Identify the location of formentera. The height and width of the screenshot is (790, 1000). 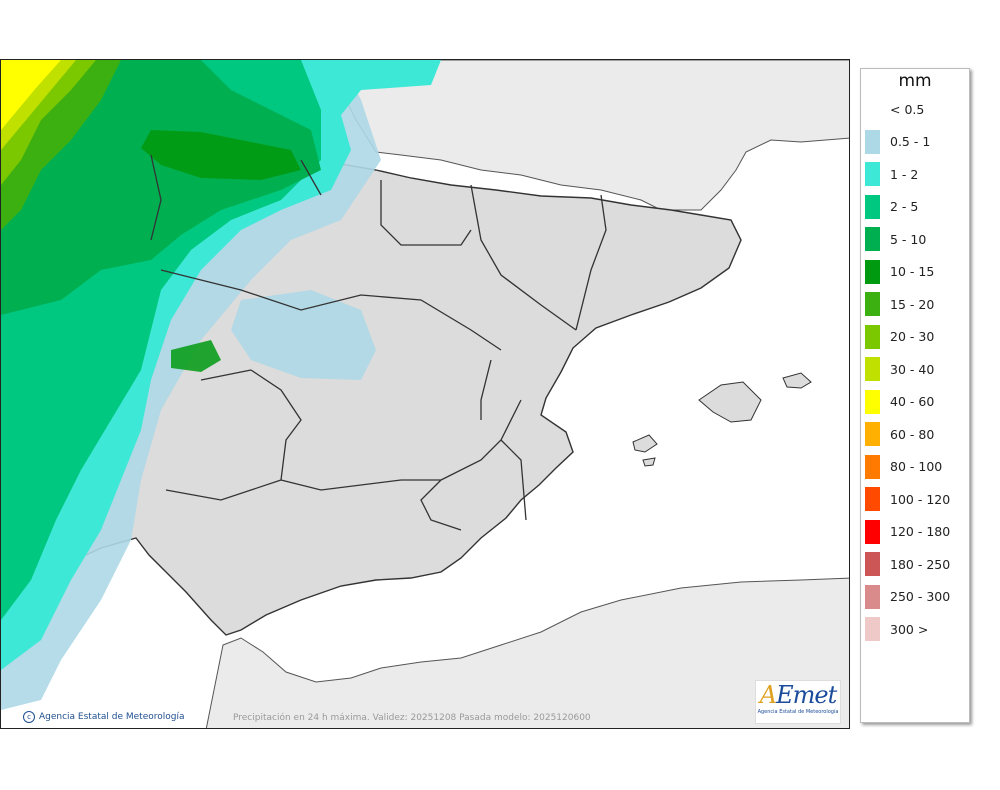
(649, 462).